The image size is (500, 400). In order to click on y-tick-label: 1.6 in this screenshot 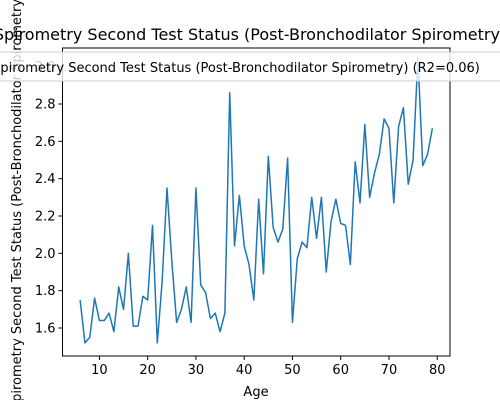, I will do `click(45, 329)`.